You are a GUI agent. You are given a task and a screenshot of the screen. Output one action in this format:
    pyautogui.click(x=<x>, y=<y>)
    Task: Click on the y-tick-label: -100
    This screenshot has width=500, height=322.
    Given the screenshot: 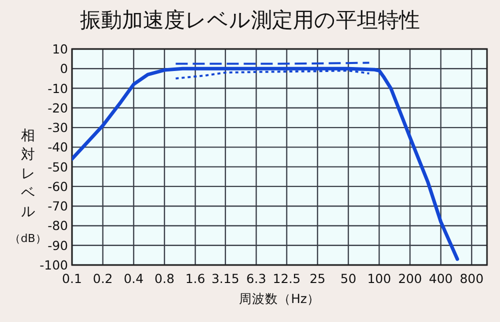 What is the action you would take?
    pyautogui.click(x=54, y=265)
    